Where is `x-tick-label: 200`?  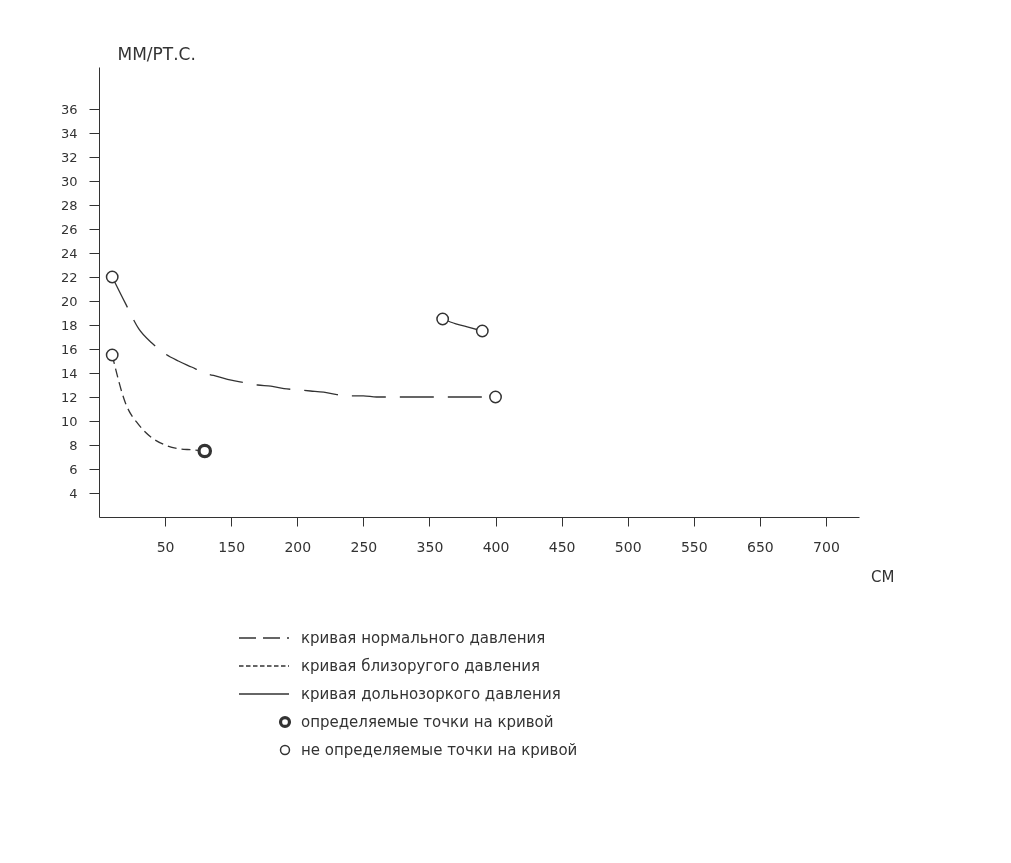 x-tick-label: 200 is located at coordinates (298, 546).